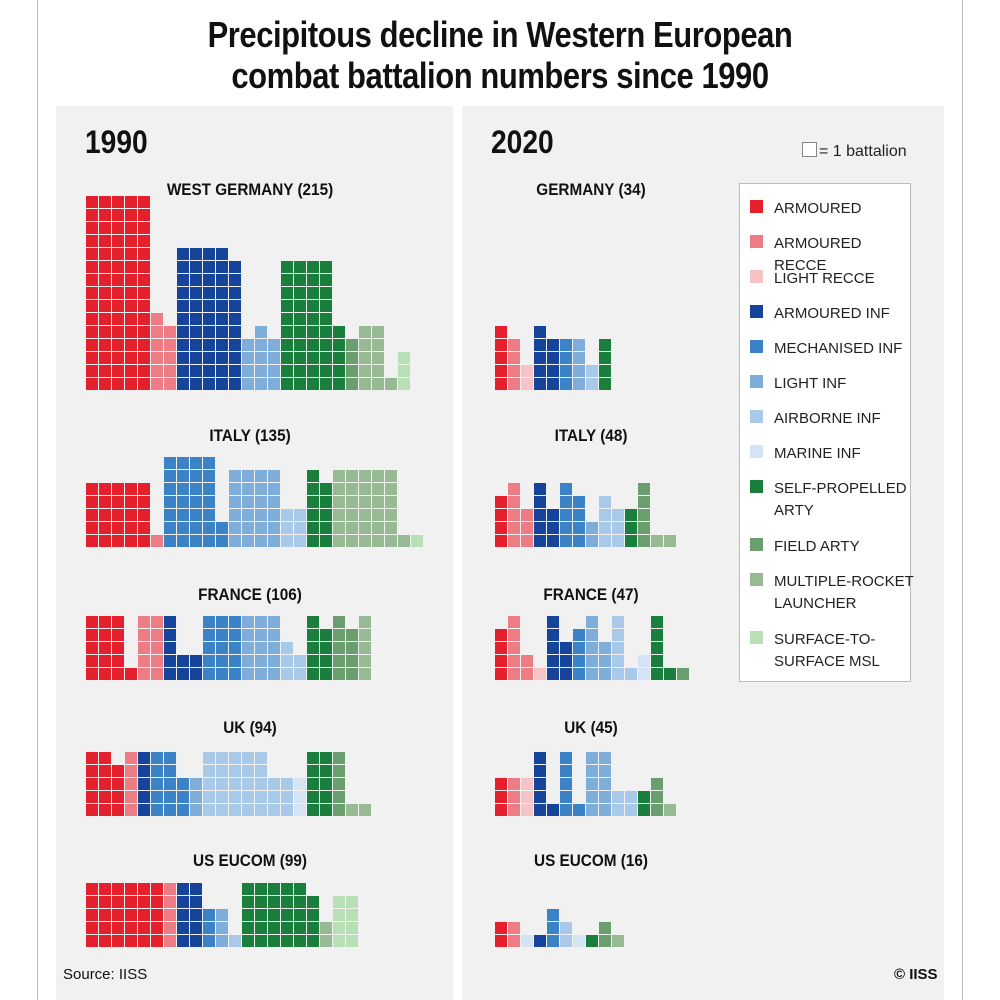 The height and width of the screenshot is (1000, 1000). Describe the element at coordinates (840, 499) in the screenshot. I see `legend-label: SELF-PROPELLED ARTY` at that location.